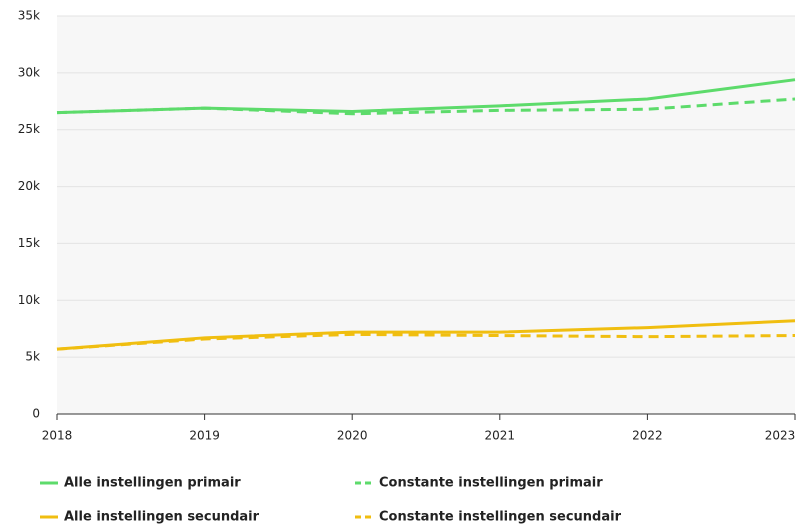  I want to click on y-tick-label: 20k, so click(29, 186).